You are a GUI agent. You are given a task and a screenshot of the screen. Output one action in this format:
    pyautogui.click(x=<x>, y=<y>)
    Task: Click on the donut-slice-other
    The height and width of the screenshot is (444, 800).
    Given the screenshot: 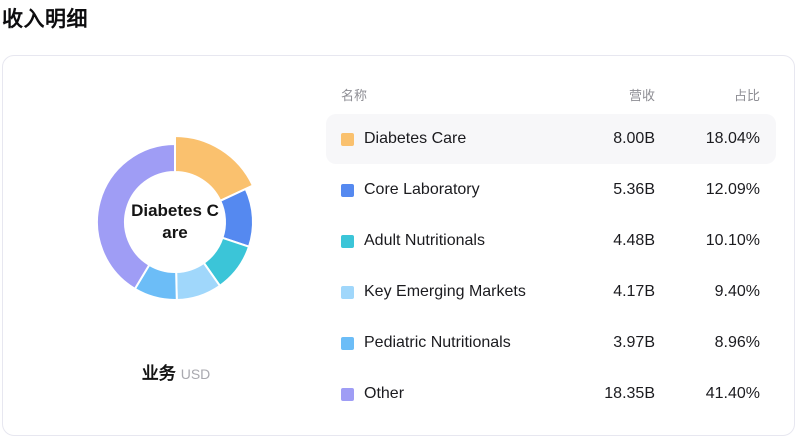 What is the action you would take?
    pyautogui.click(x=135, y=216)
    